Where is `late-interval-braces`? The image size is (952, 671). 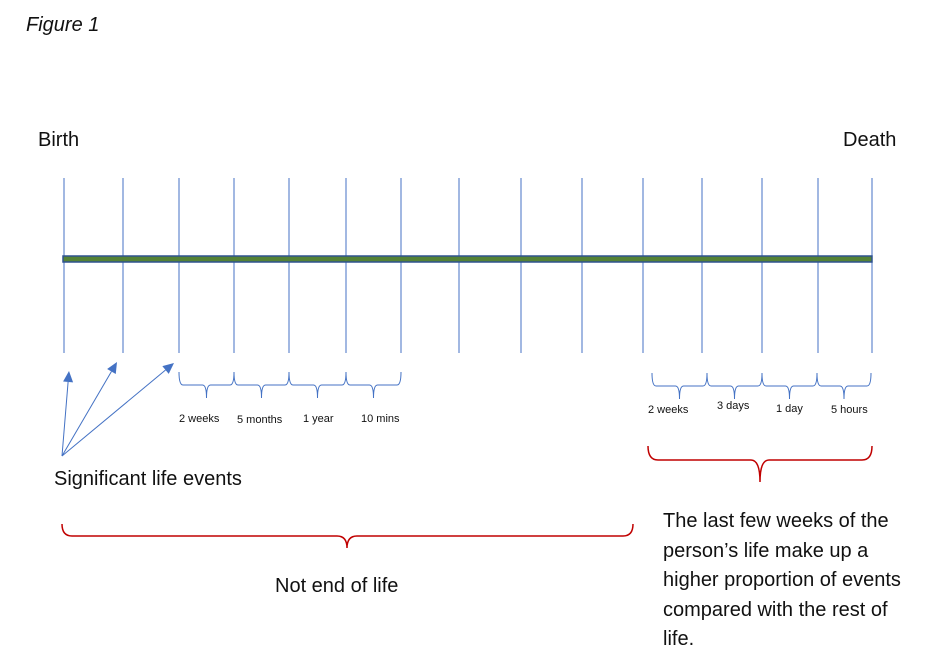
late-interval-braces is located at coordinates (761, 386).